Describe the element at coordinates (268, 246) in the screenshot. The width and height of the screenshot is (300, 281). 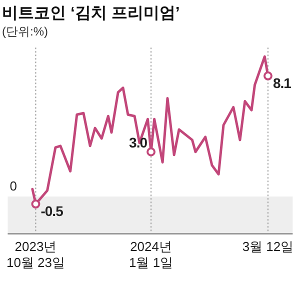
I see `x-tick-label: 3월 12일` at that location.